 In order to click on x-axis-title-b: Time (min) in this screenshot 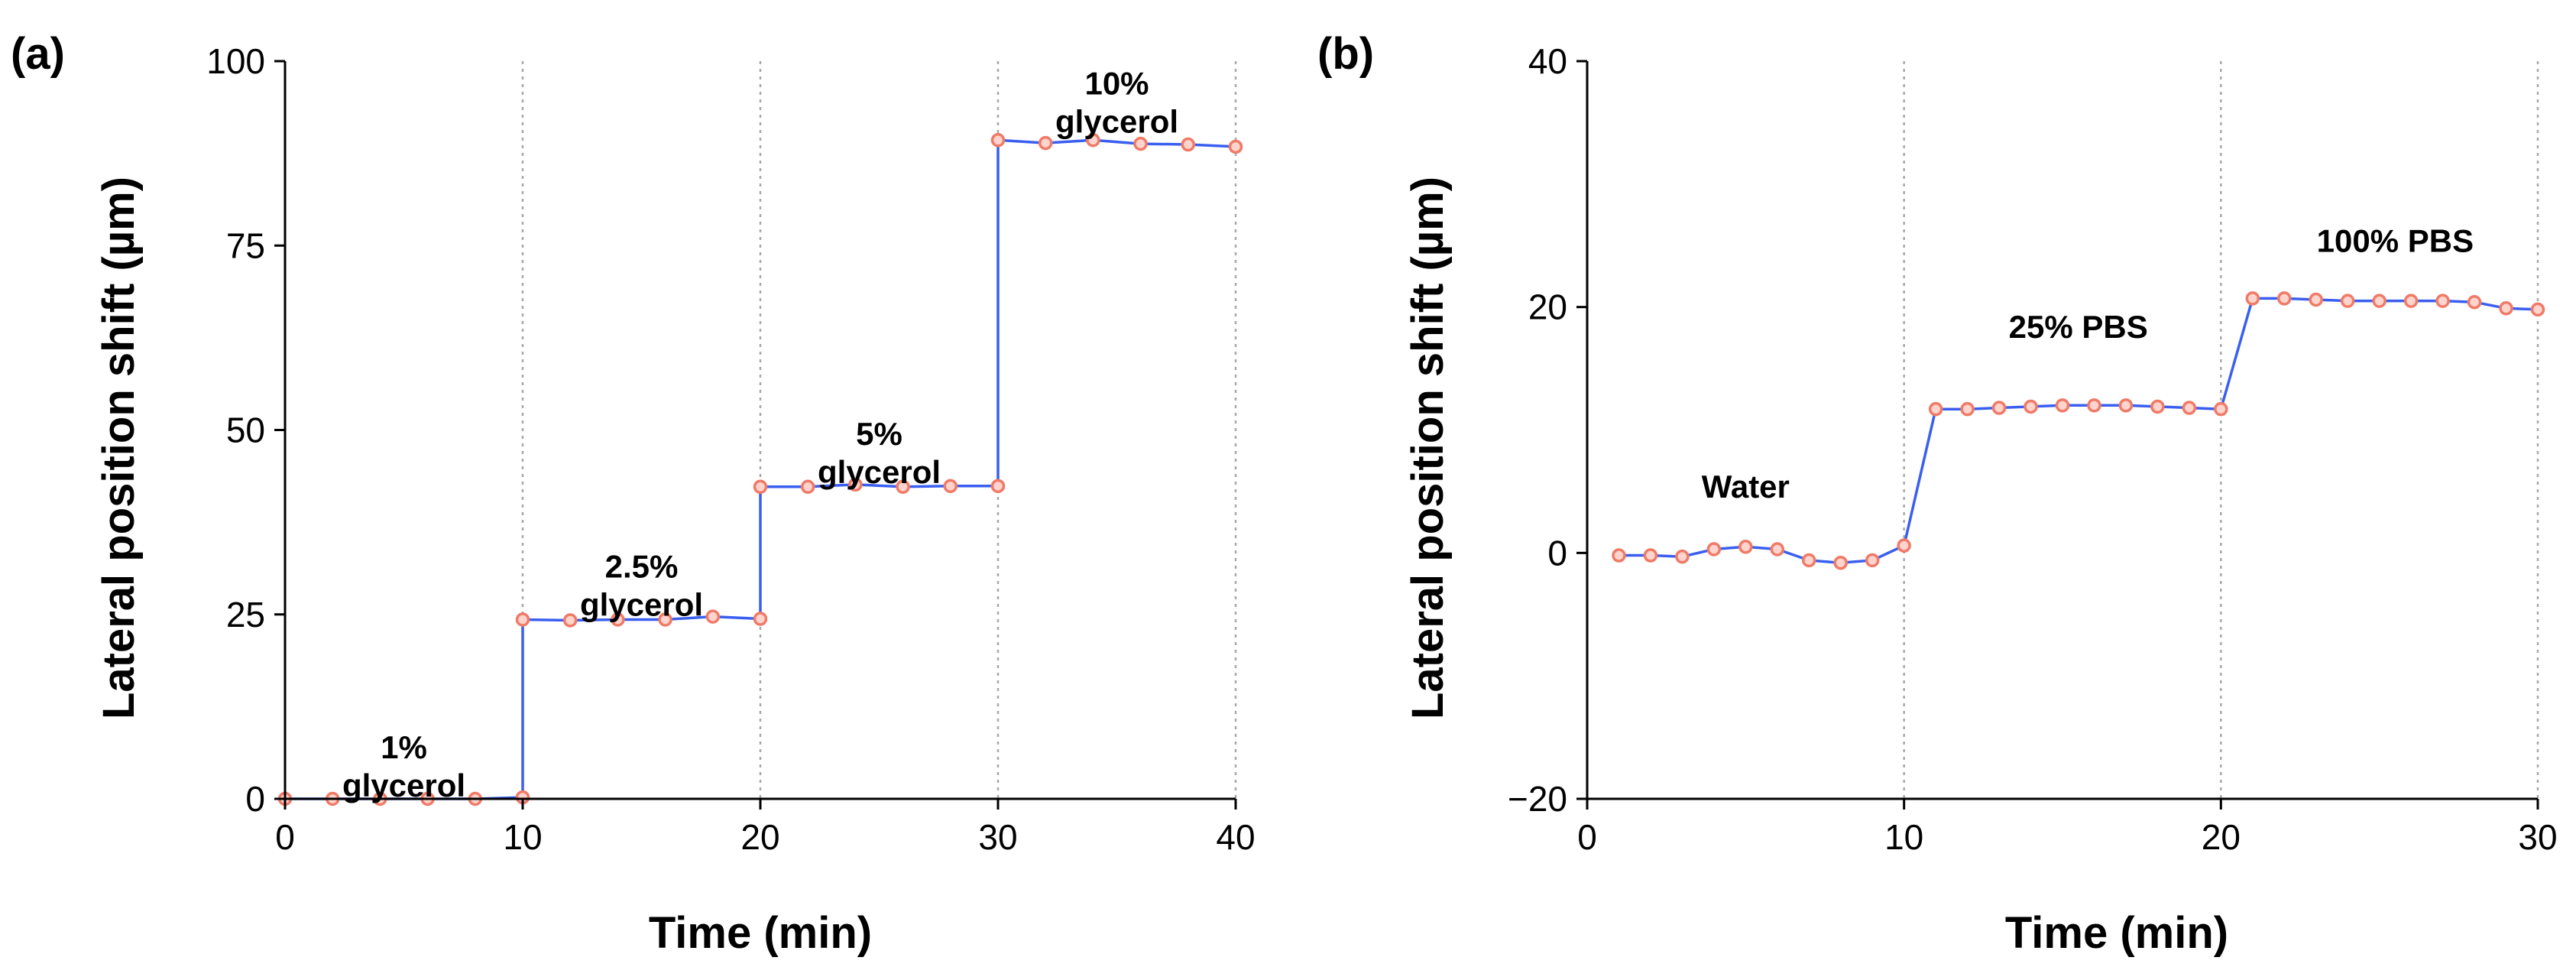, I will do `click(2116, 933)`.